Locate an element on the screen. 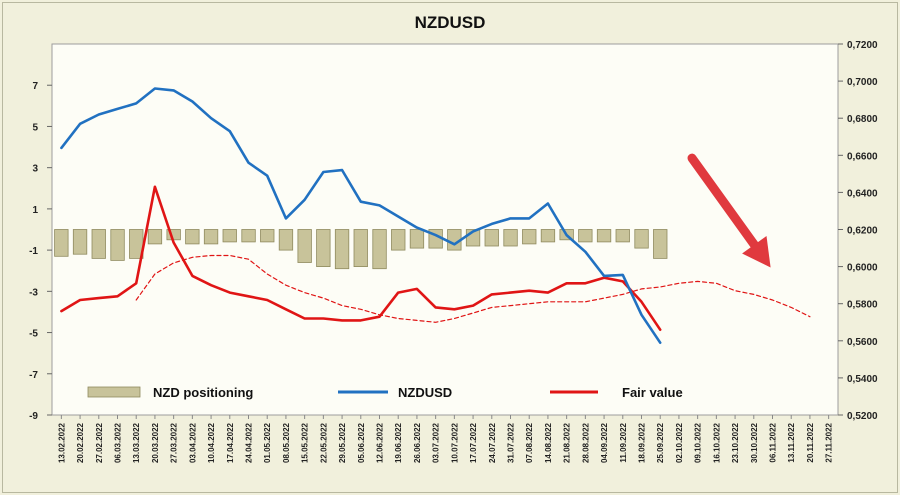 The image size is (900, 495). x-tick-label: 13.02.2022 is located at coordinates (61, 442).